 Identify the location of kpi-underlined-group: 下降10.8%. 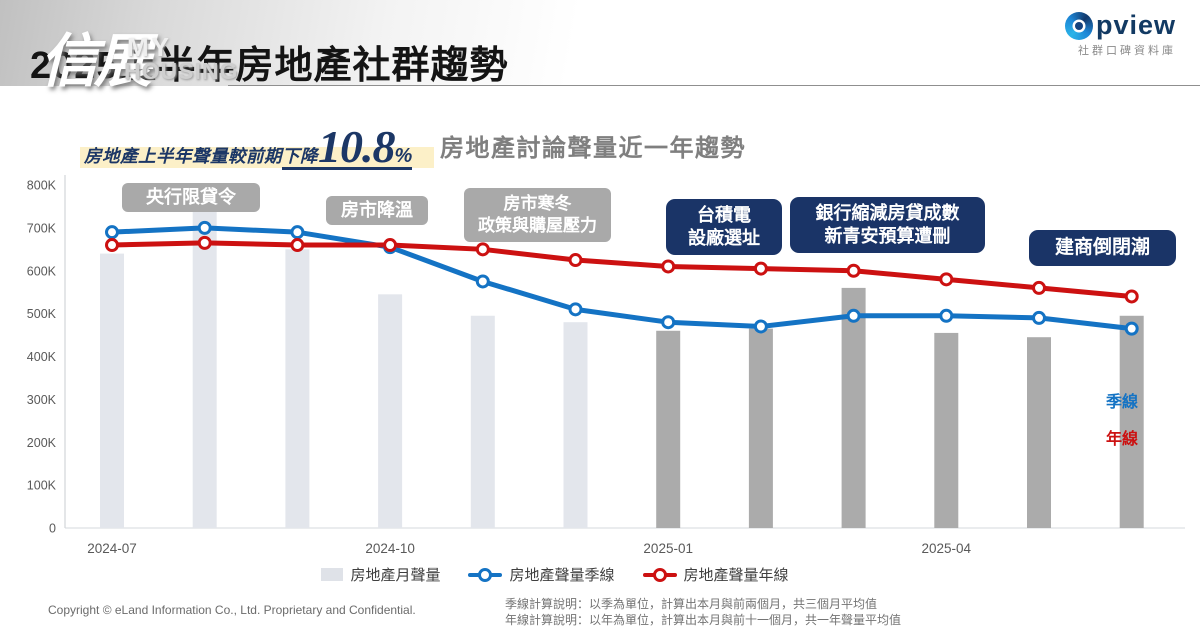
(347, 146).